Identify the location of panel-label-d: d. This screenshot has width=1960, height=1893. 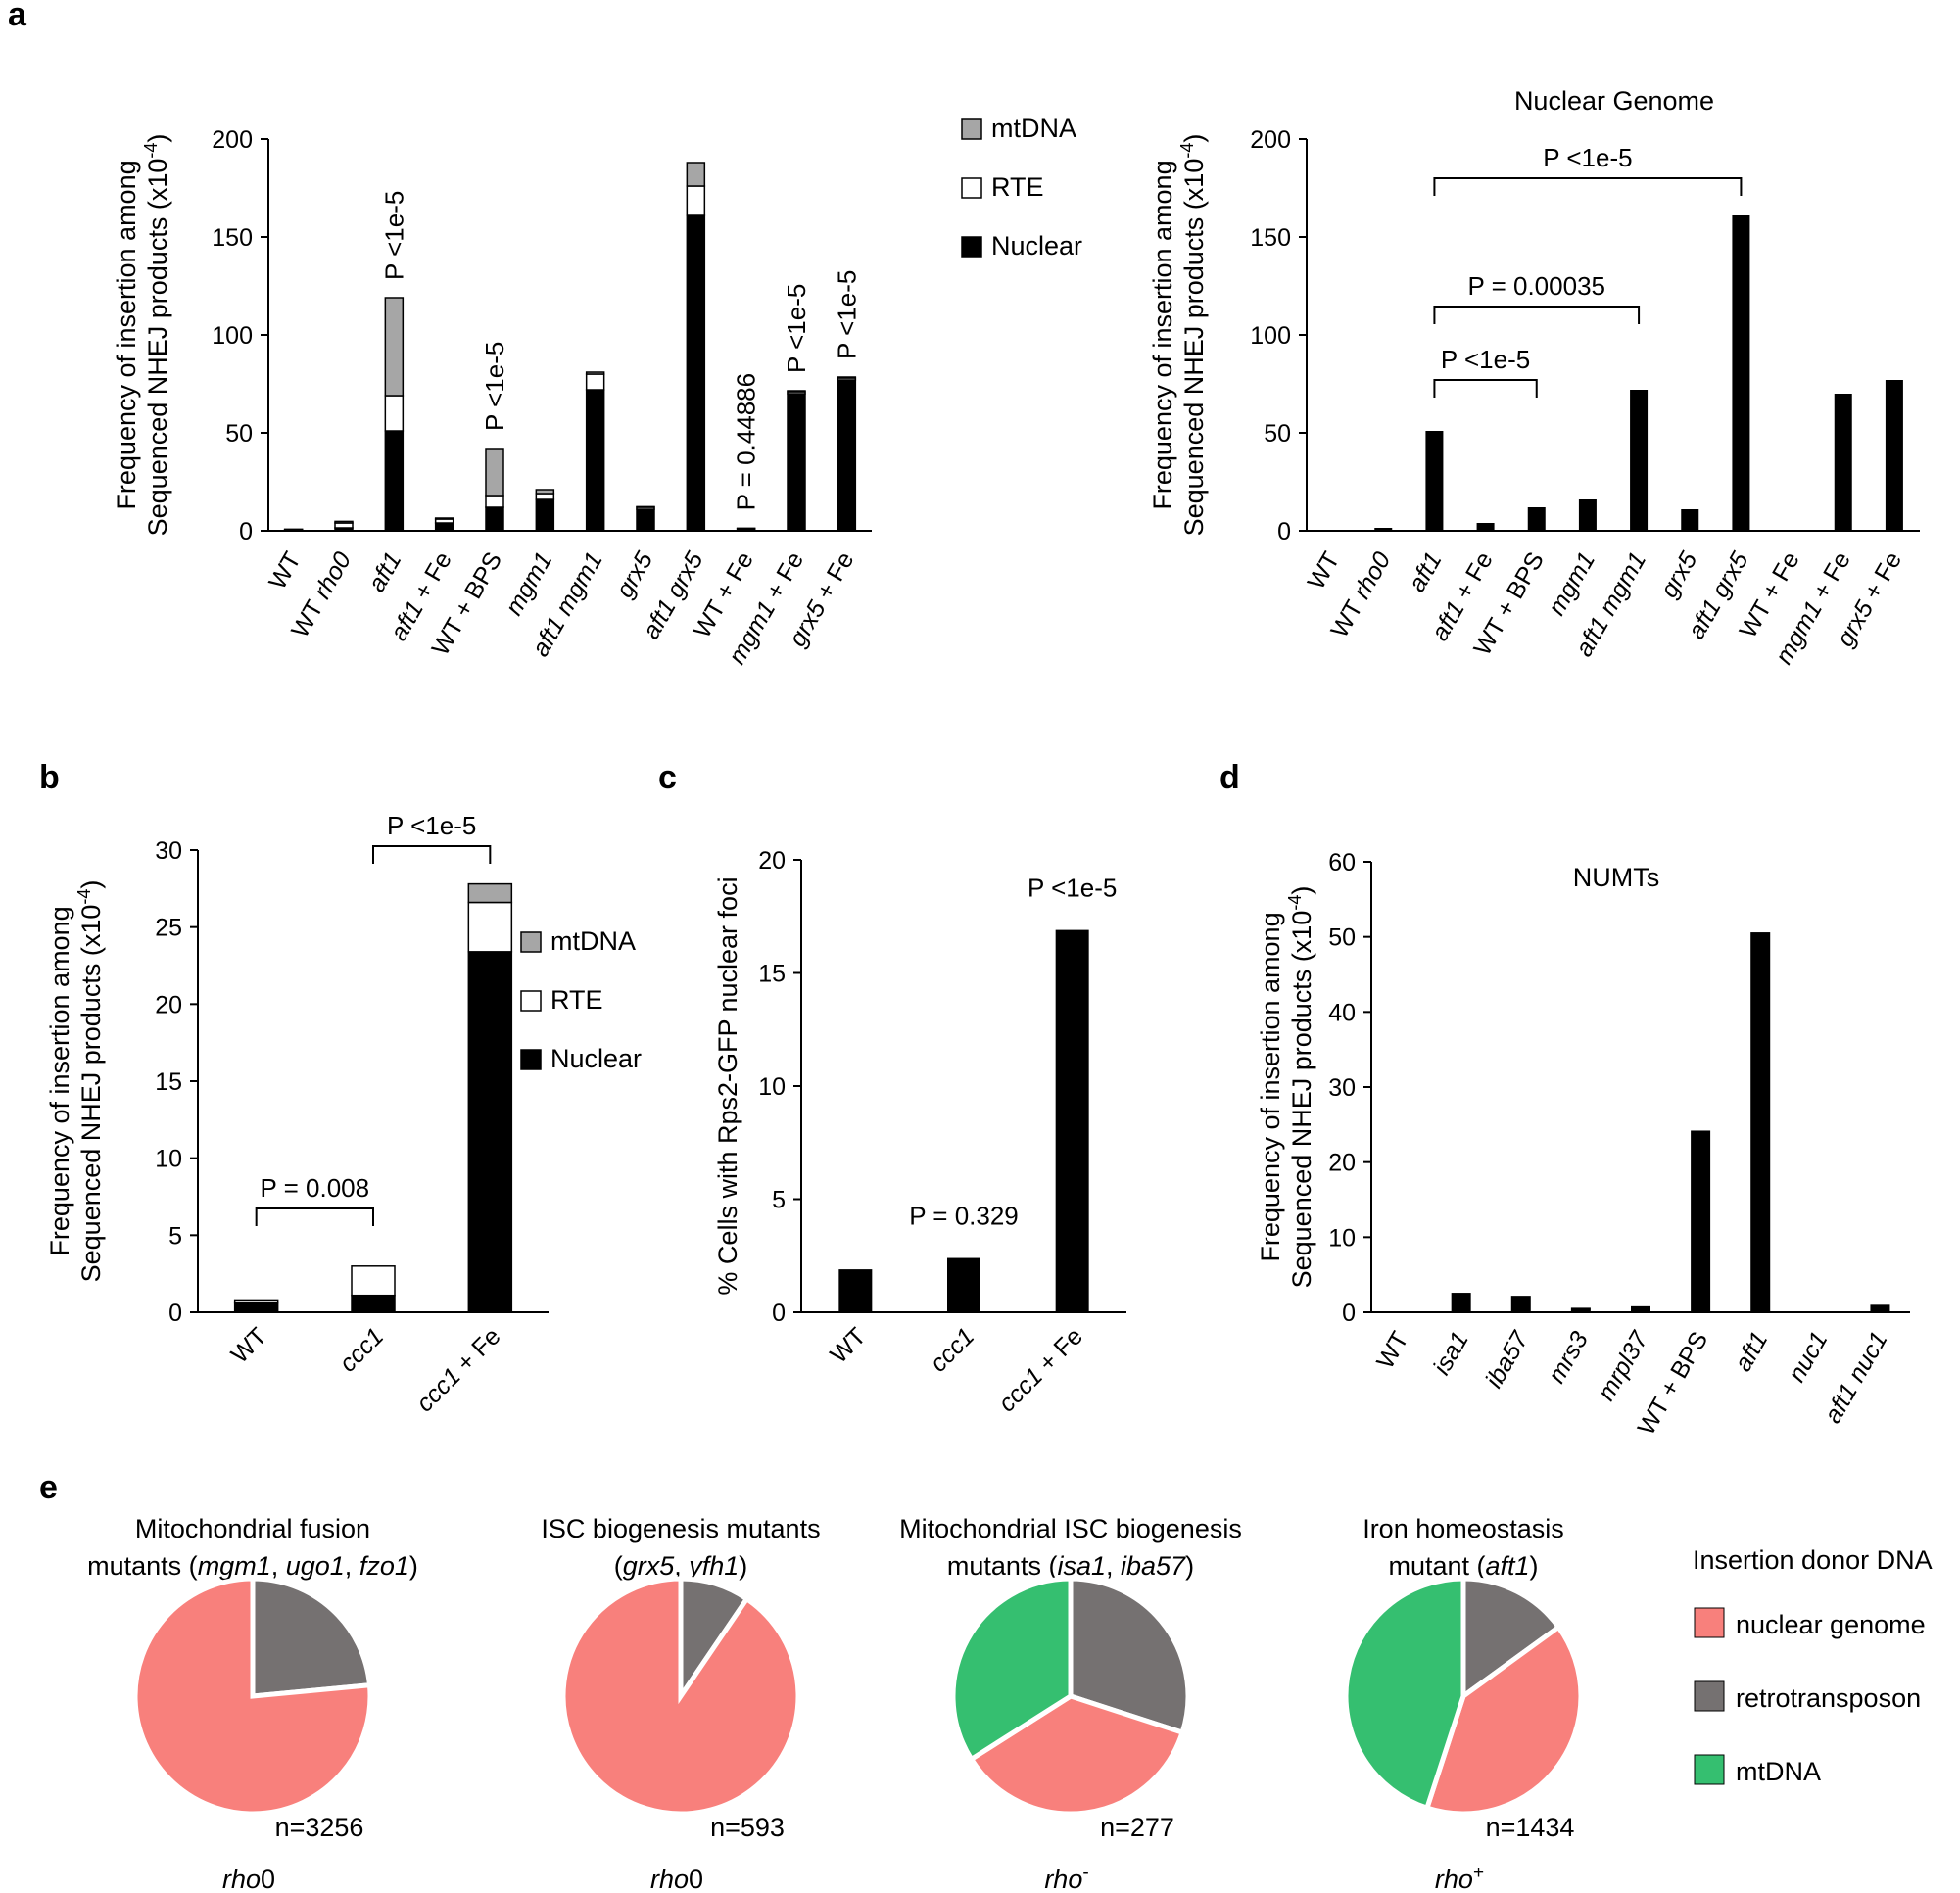
(1229, 777).